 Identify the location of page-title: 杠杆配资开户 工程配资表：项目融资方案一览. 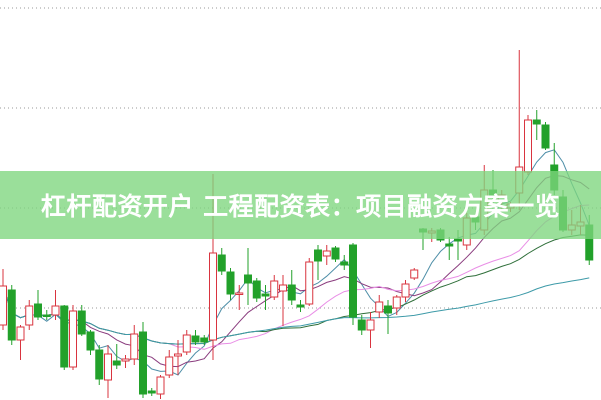
(300, 206).